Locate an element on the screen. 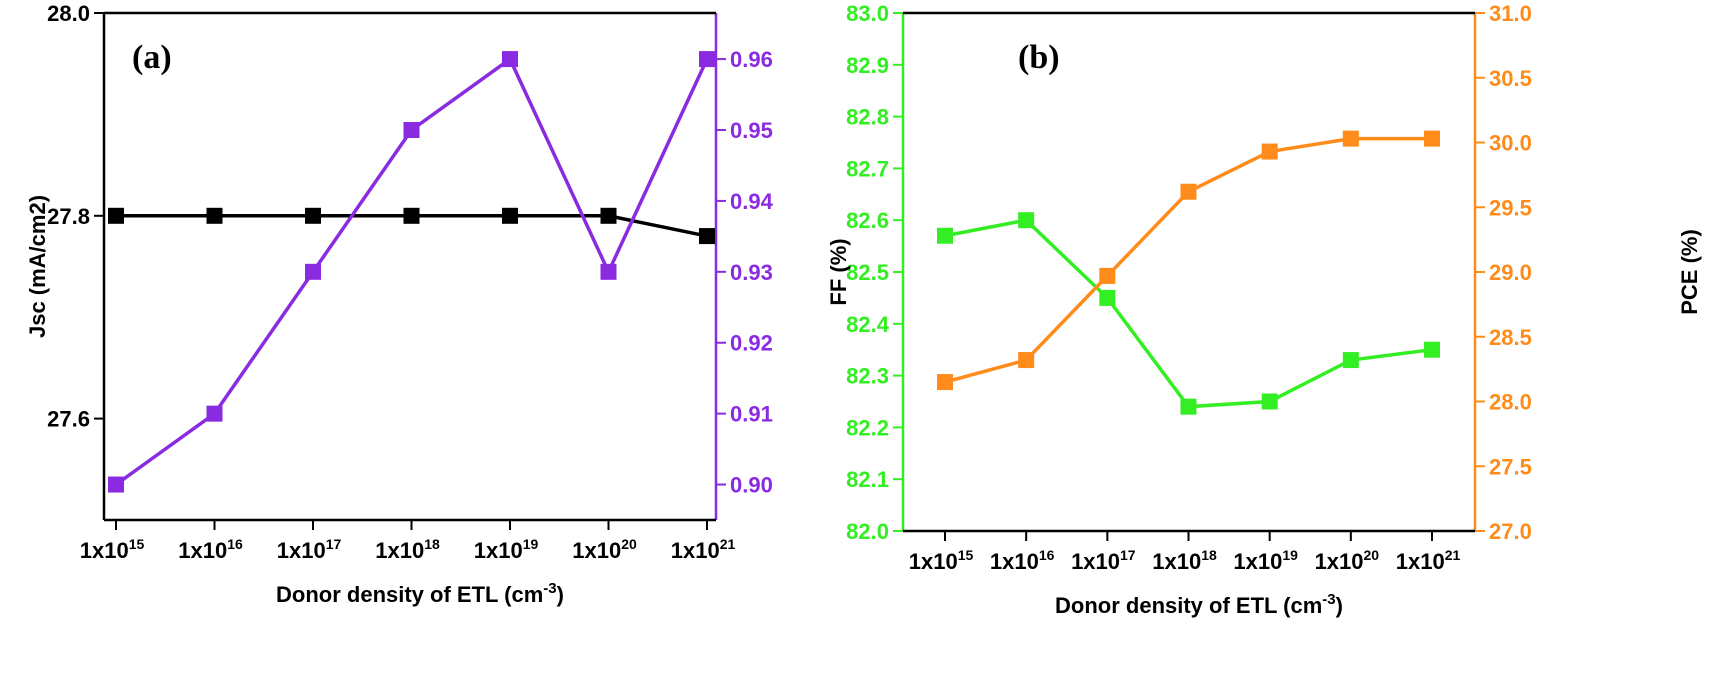 This screenshot has height=682, width=1716. right-y-tick-label: 30.5 is located at coordinates (1510, 78).